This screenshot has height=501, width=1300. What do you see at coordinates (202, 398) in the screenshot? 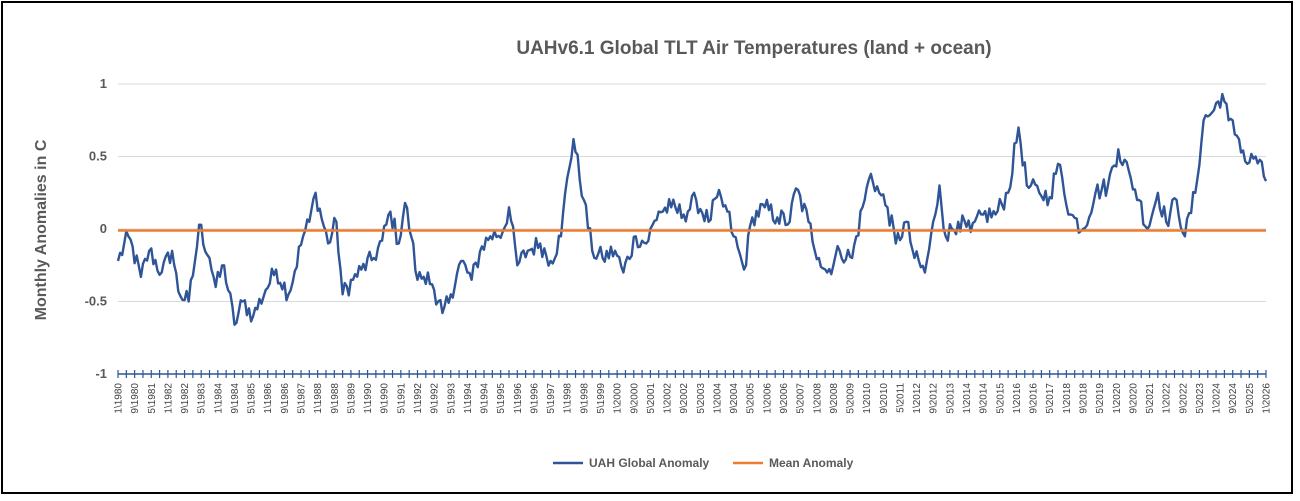
I see `x-tick-label: 5\1983` at bounding box center [202, 398].